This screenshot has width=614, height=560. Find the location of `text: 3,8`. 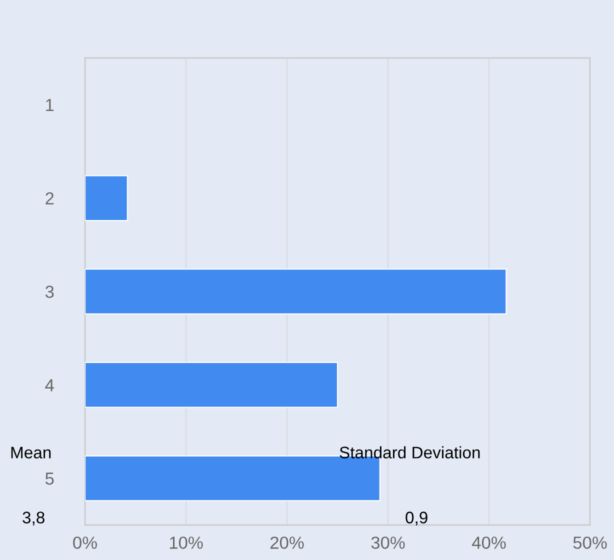

text: 3,8 is located at coordinates (33, 519).